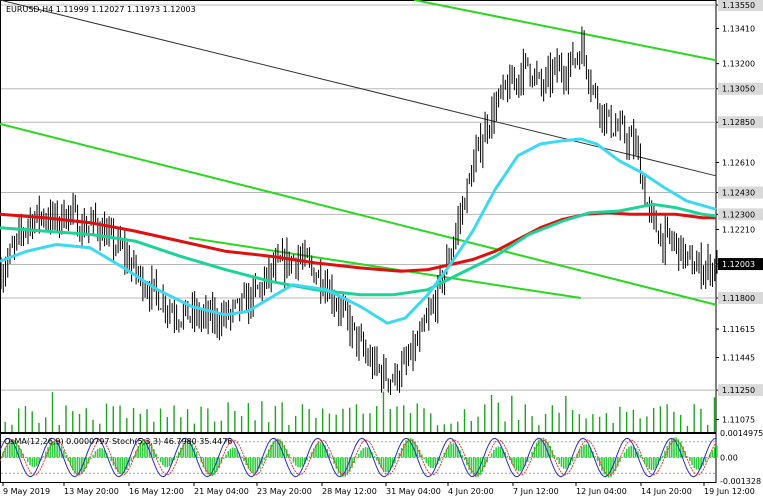 Image resolution: width=763 pixels, height=499 pixels. I want to click on oscillator-tick-label: 0.0014975, so click(741, 433).